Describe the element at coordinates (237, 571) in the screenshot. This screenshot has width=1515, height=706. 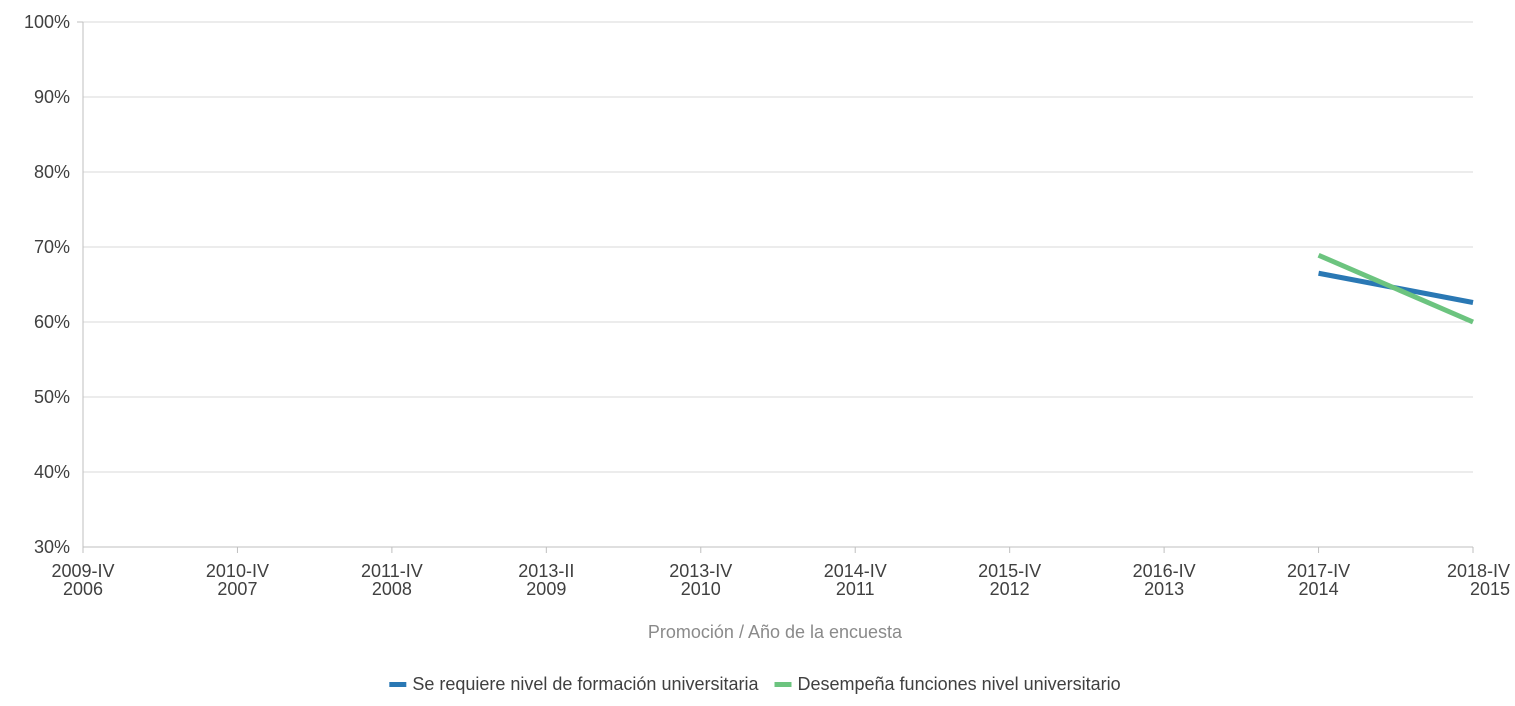
I see `x-tick-label-line: 2010-IV` at that location.